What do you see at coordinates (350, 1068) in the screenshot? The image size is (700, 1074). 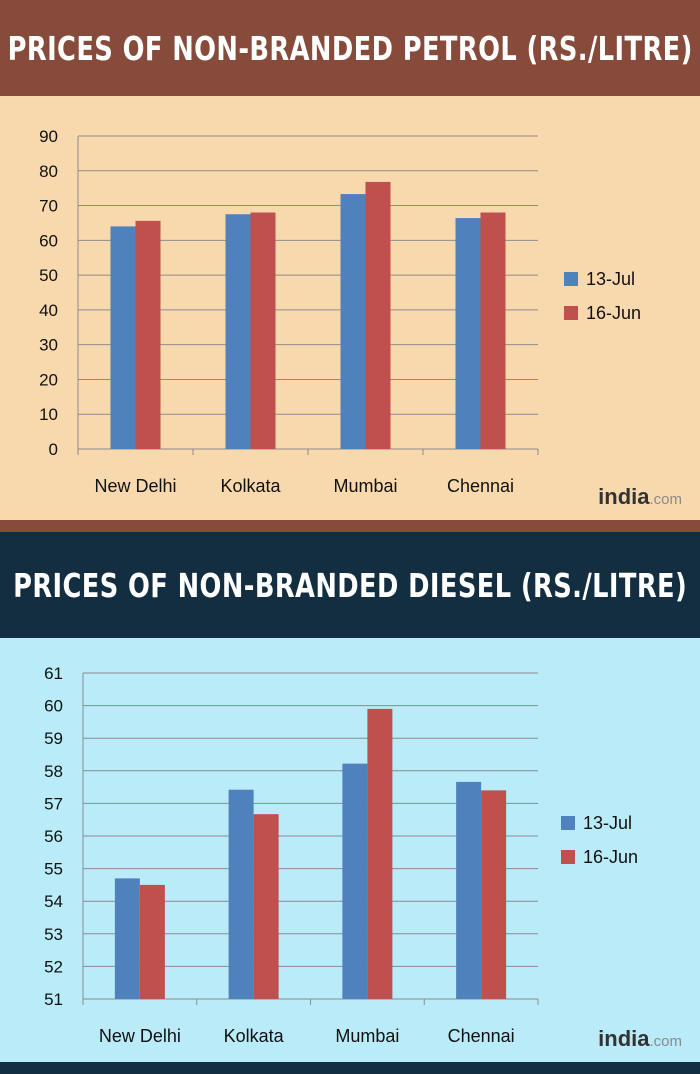 I see `diesel-separator` at bounding box center [350, 1068].